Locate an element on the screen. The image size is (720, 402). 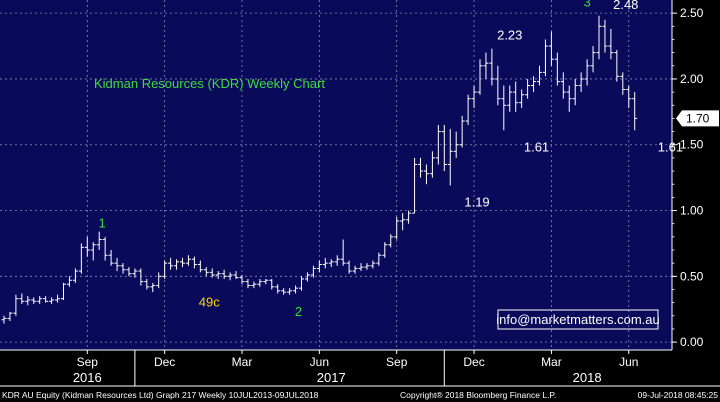
year-label-2: 2018 is located at coordinates (587, 377).